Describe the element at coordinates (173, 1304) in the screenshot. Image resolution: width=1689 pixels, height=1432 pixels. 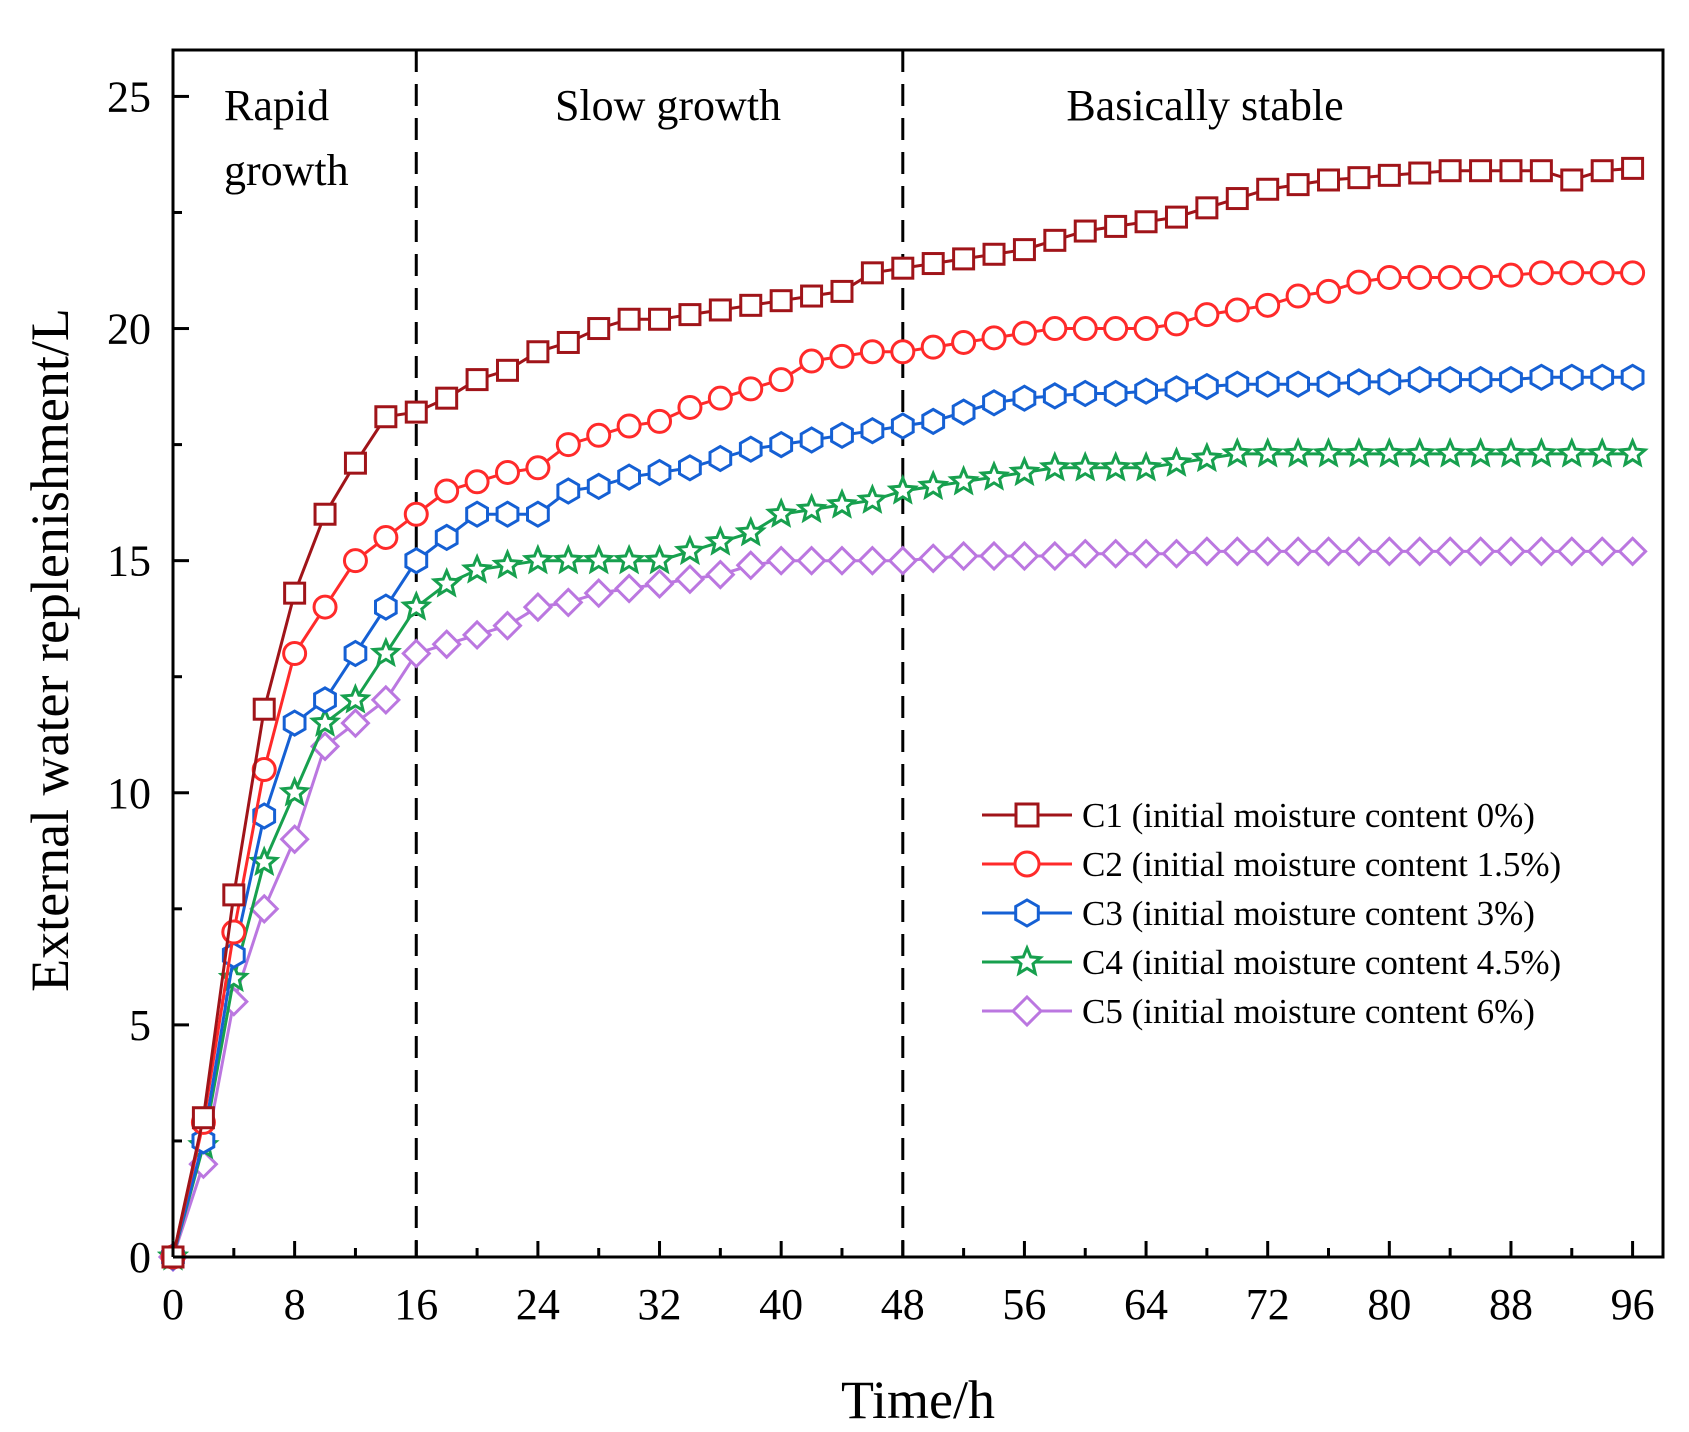
I see `x-tick-label: 0` at that location.